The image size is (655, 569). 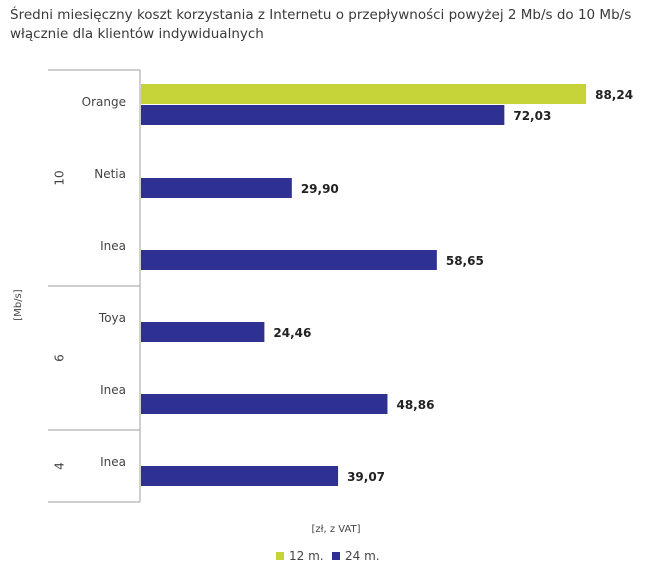 I want to click on data-label-24m: 39,07, so click(x=366, y=477).